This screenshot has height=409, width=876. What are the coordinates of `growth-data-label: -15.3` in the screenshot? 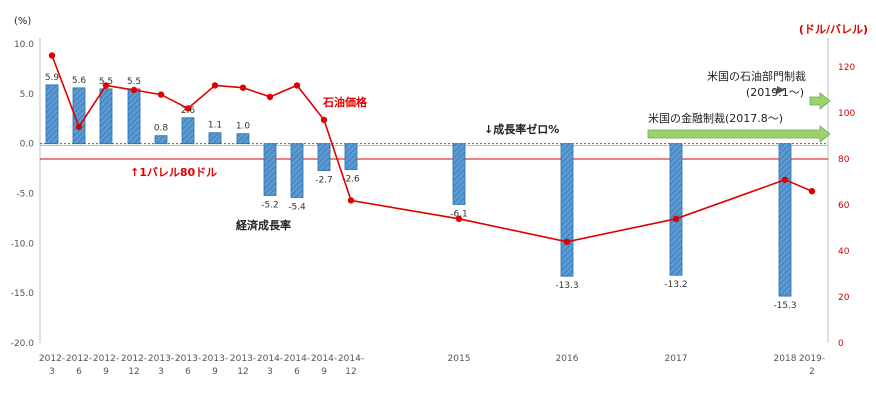 It's located at (784, 306).